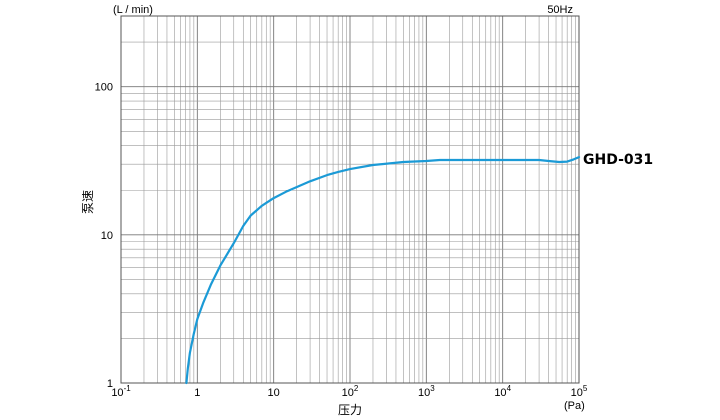  I want to click on x-tick-label: 1, so click(197, 393).